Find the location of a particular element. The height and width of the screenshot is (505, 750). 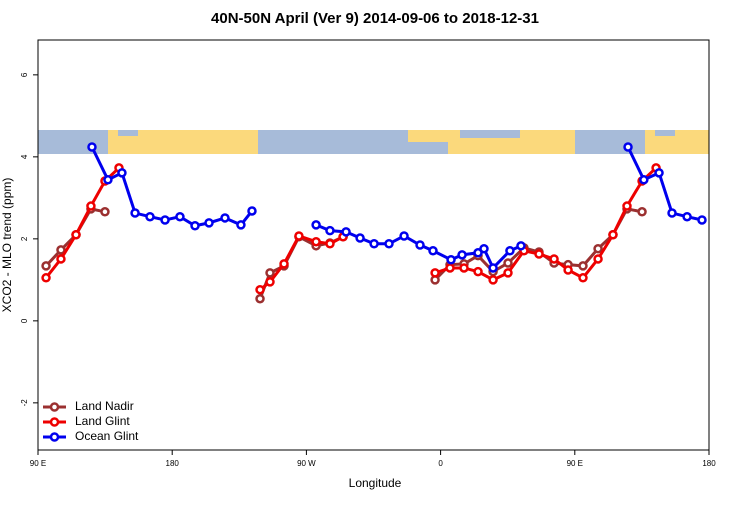

y-tick-label: 2 is located at coordinates (24, 238).